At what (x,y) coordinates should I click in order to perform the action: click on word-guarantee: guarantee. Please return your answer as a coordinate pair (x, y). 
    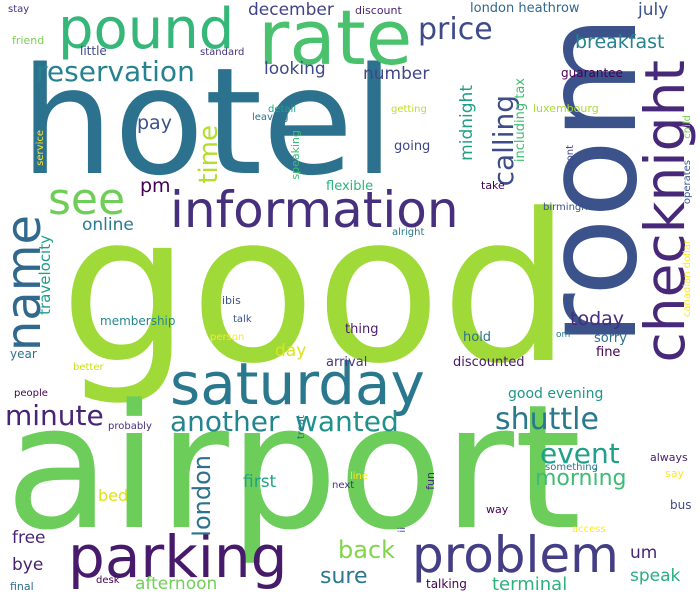
    Looking at the image, I should click on (592, 73).